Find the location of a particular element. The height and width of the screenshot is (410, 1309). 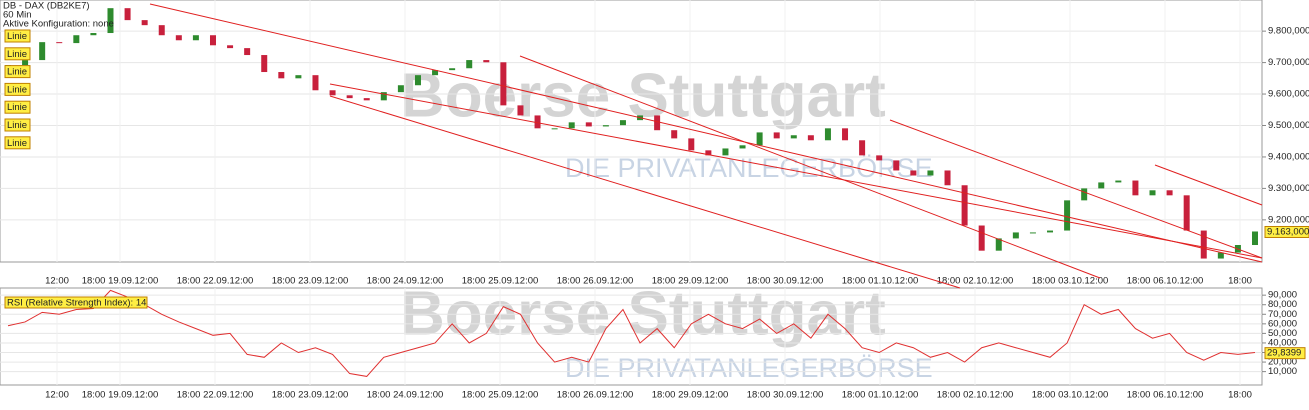

last-value-label: 29,8399 is located at coordinates (1284, 353).